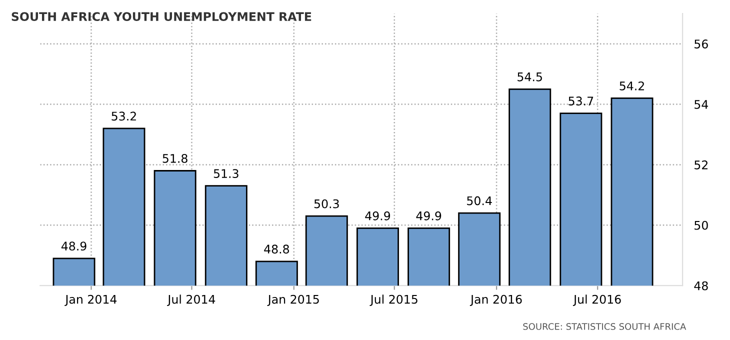  I want to click on data-label: 54.2, so click(632, 85).